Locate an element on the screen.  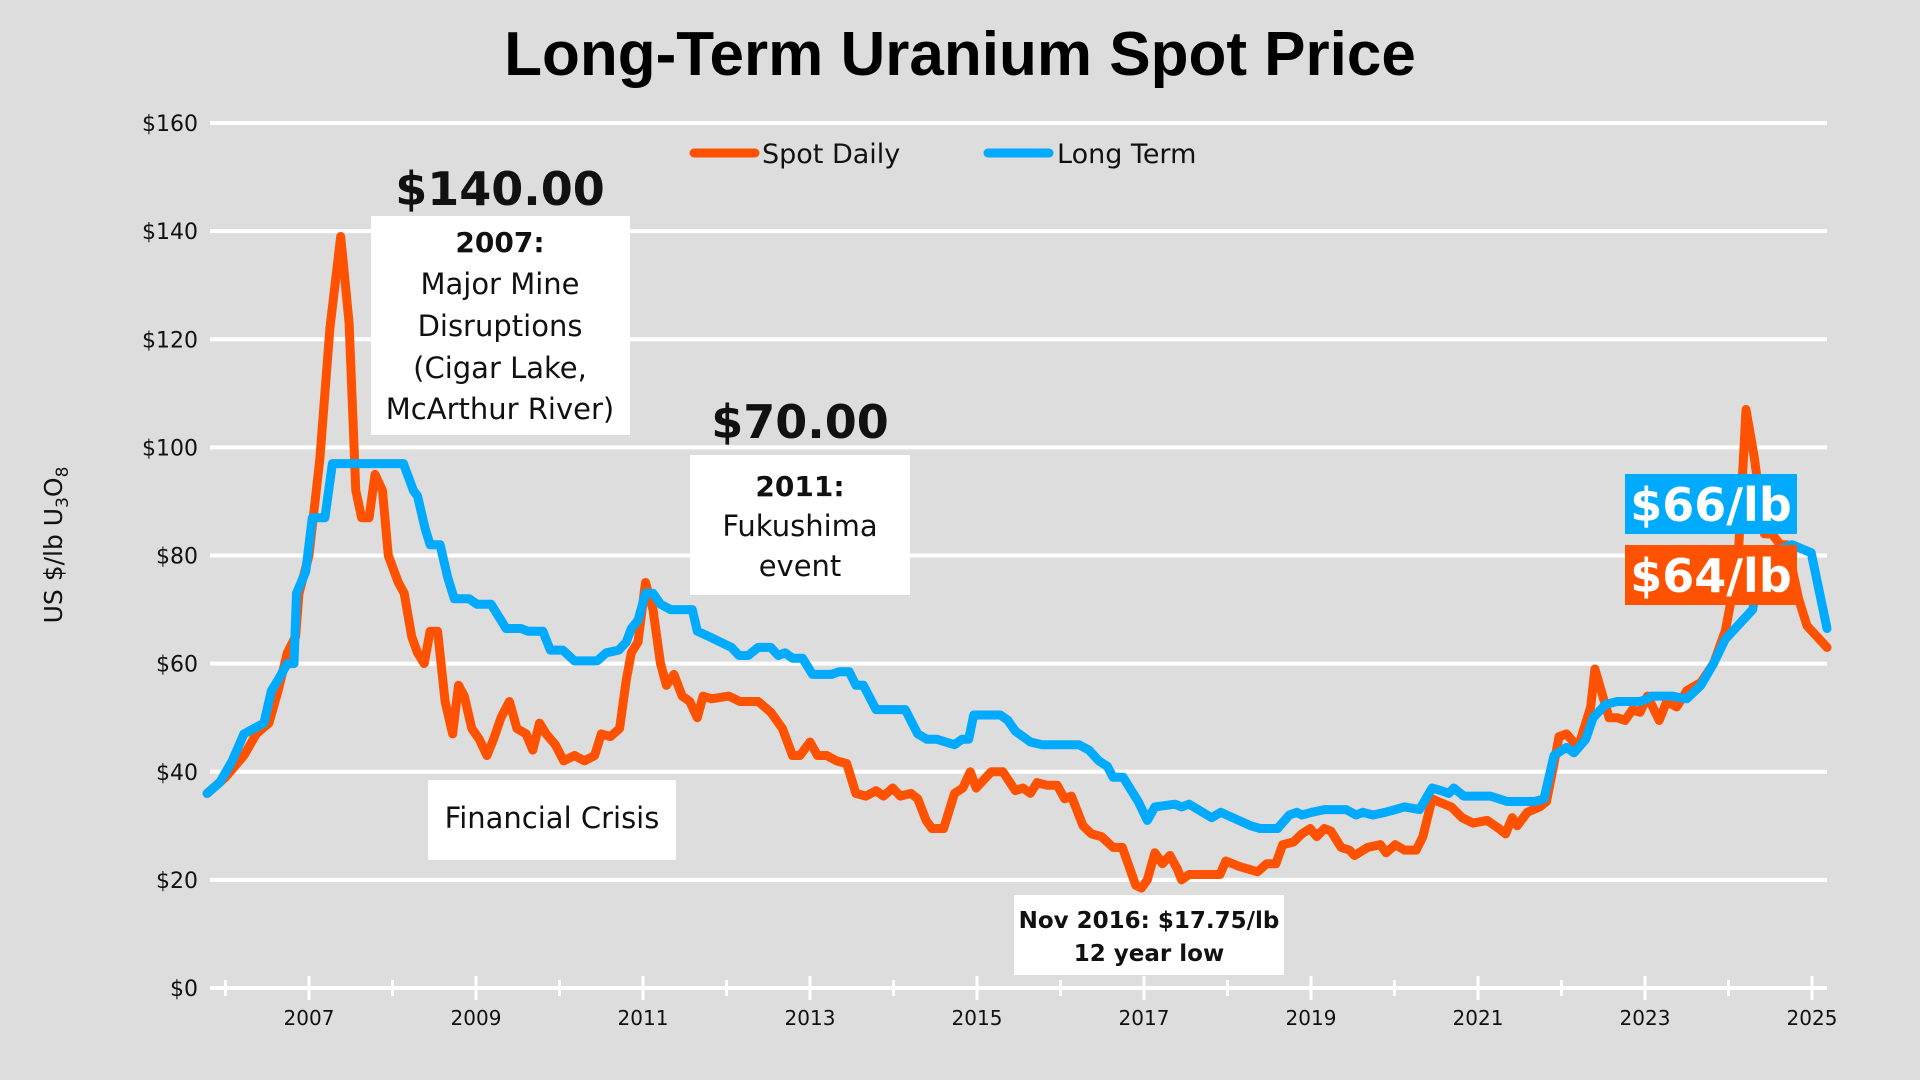
y-tick-label: $60 is located at coordinates (177, 665).